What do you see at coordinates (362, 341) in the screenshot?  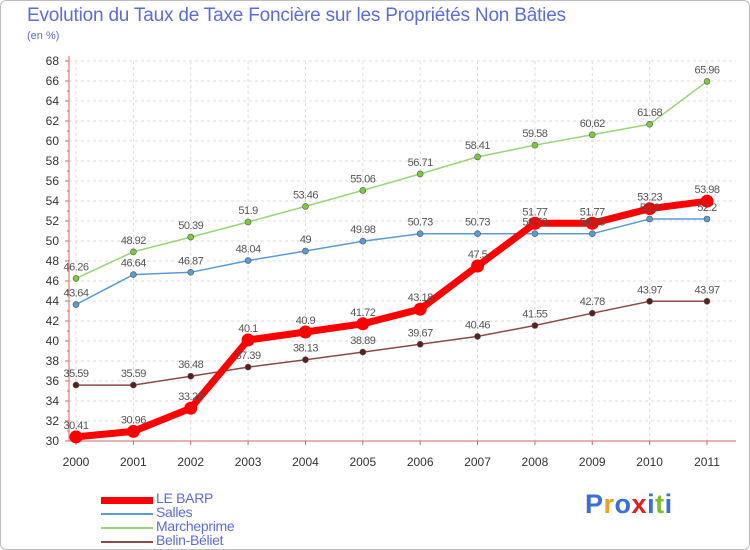 I see `data-label: 38.89` at bounding box center [362, 341].